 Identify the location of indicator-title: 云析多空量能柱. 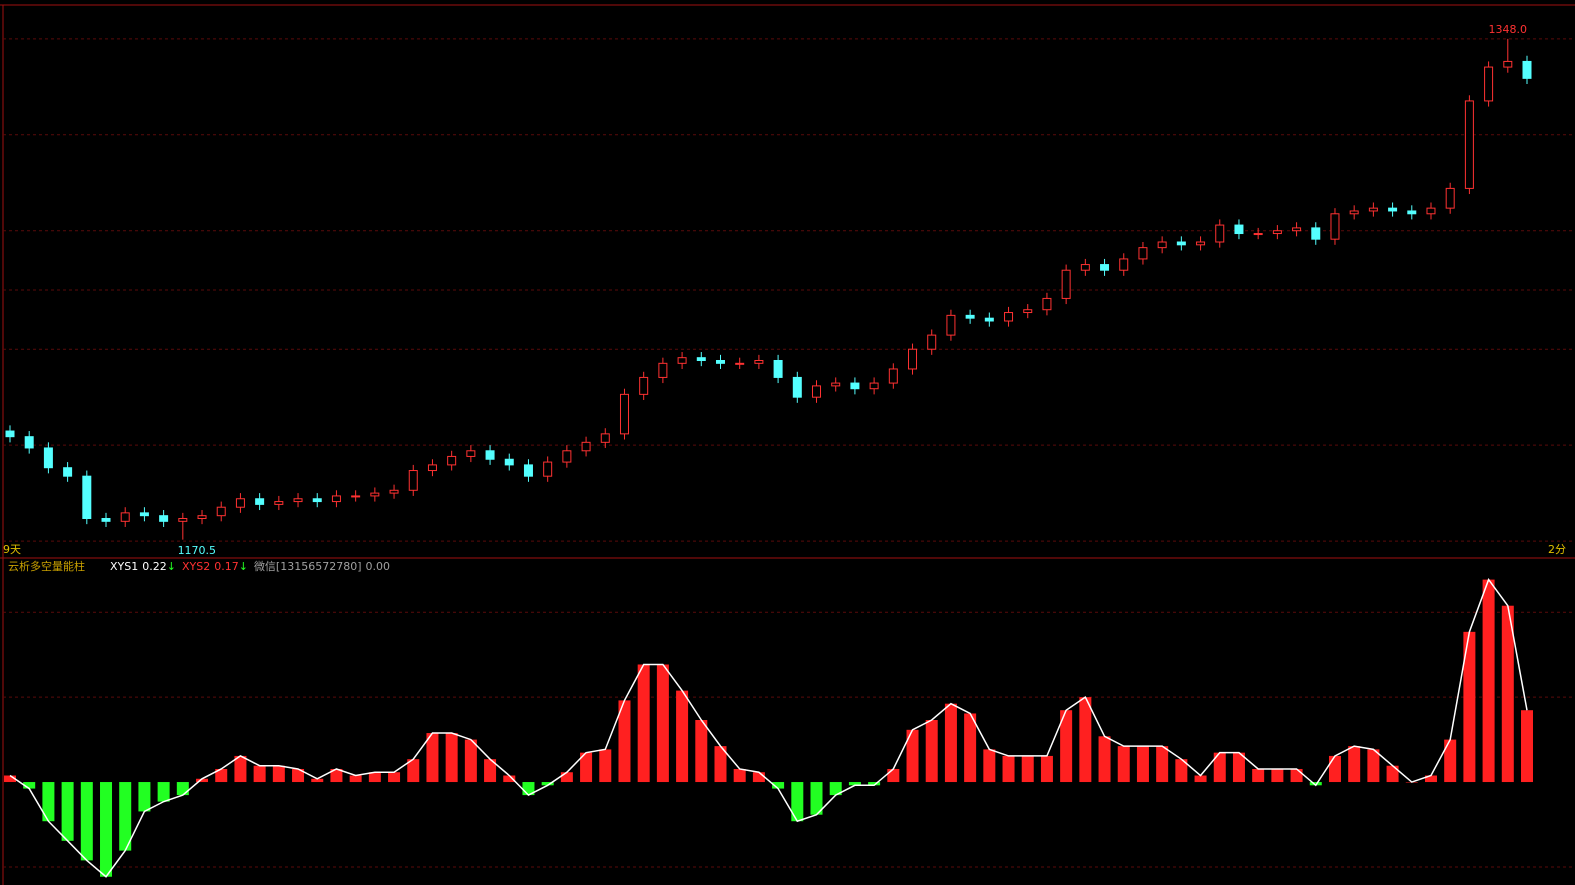
(46, 566).